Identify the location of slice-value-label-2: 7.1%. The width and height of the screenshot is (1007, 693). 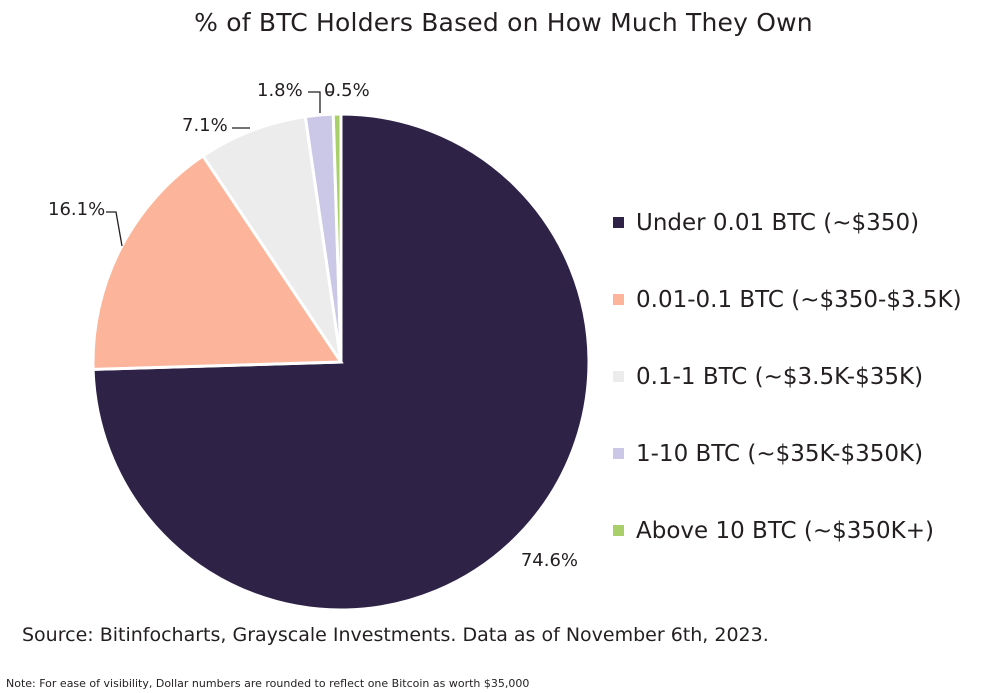
(205, 125).